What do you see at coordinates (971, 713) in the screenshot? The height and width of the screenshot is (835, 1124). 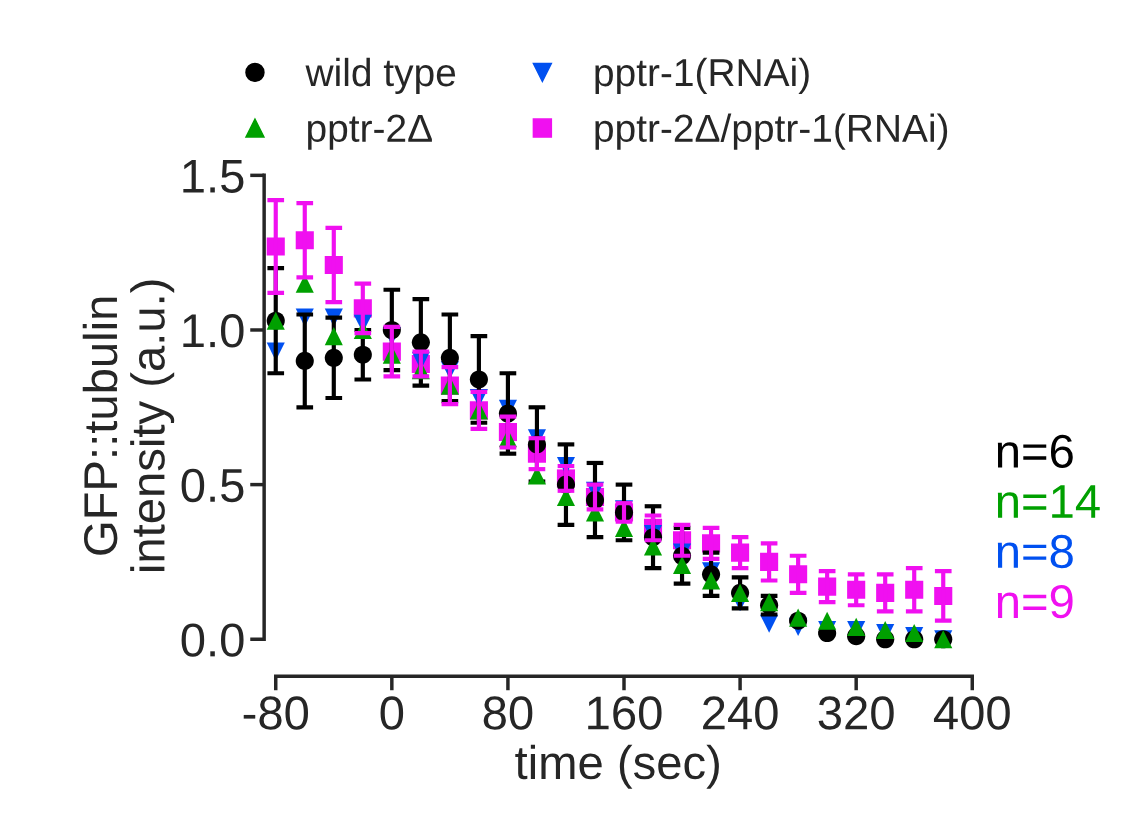 I see `x-tick-label: 400` at bounding box center [971, 713].